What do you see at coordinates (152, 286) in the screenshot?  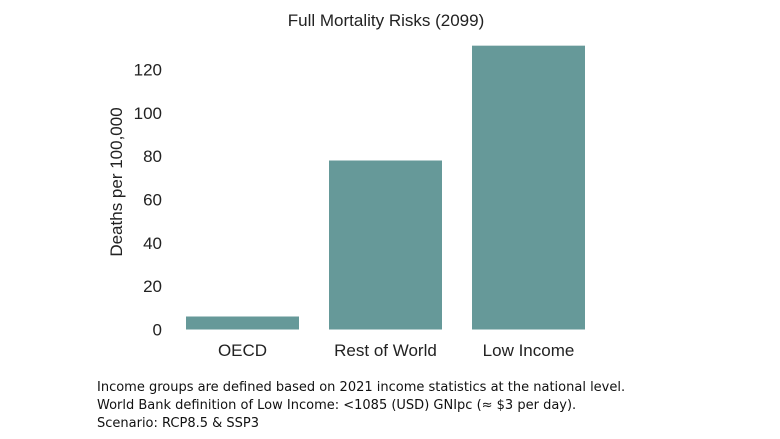 I see `y-tick-label: 20` at bounding box center [152, 286].